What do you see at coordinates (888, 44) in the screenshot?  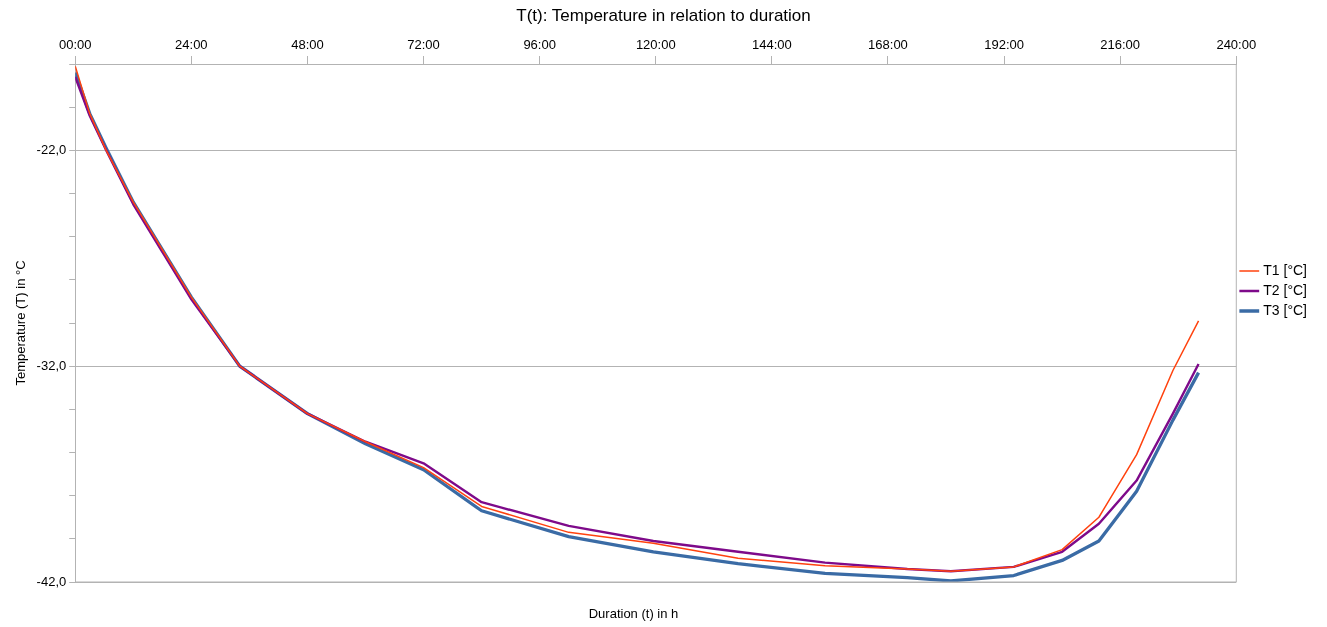 I see `x-tick-label: 168:00` at bounding box center [888, 44].